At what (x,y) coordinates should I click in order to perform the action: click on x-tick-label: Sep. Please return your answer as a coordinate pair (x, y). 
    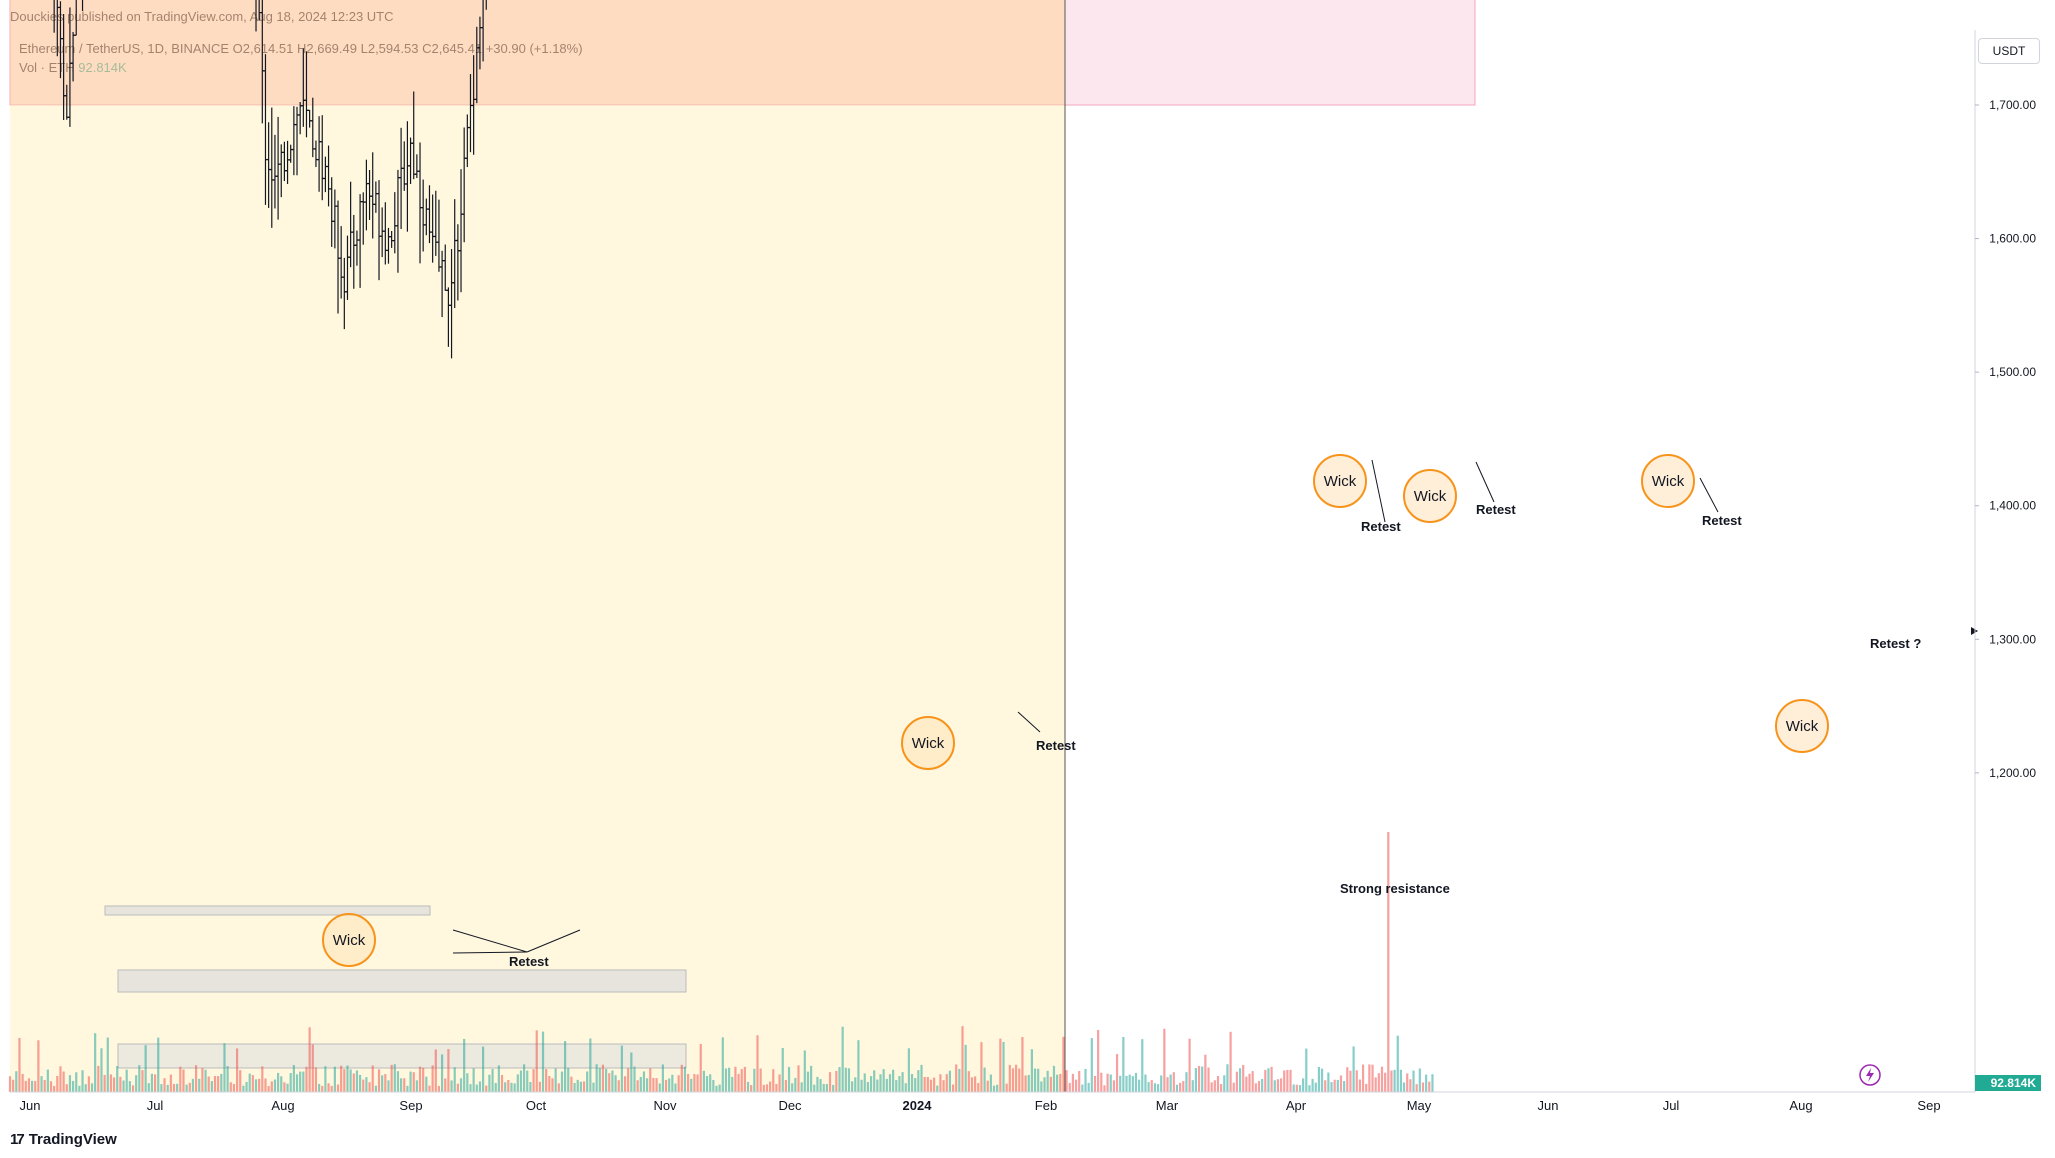
    Looking at the image, I should click on (410, 1105).